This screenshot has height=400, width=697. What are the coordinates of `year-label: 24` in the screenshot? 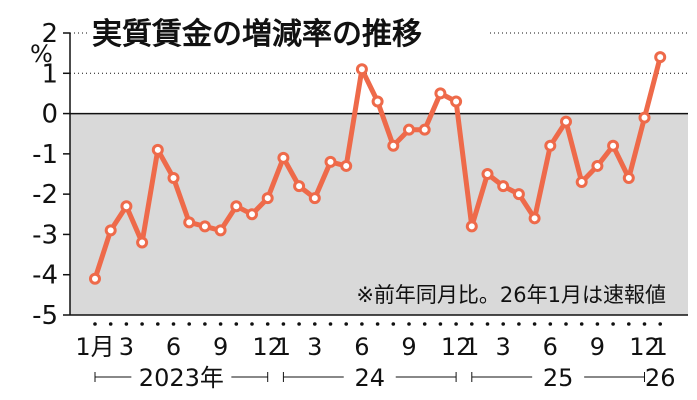 It's located at (369, 378).